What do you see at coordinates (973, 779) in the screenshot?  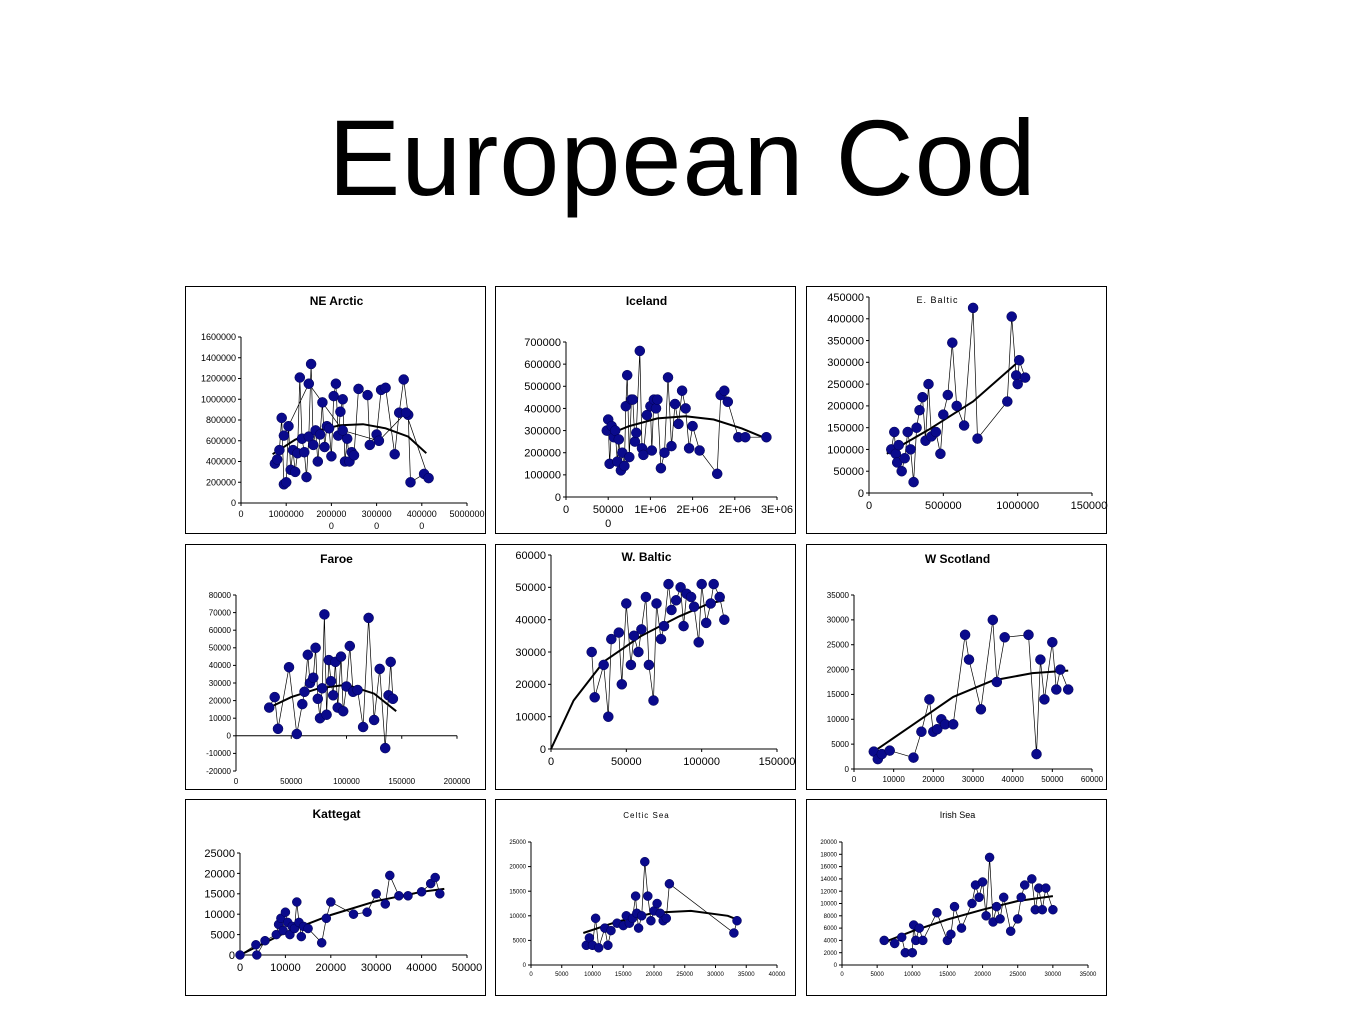 I see `x-tick-label: 30000` at bounding box center [973, 779].